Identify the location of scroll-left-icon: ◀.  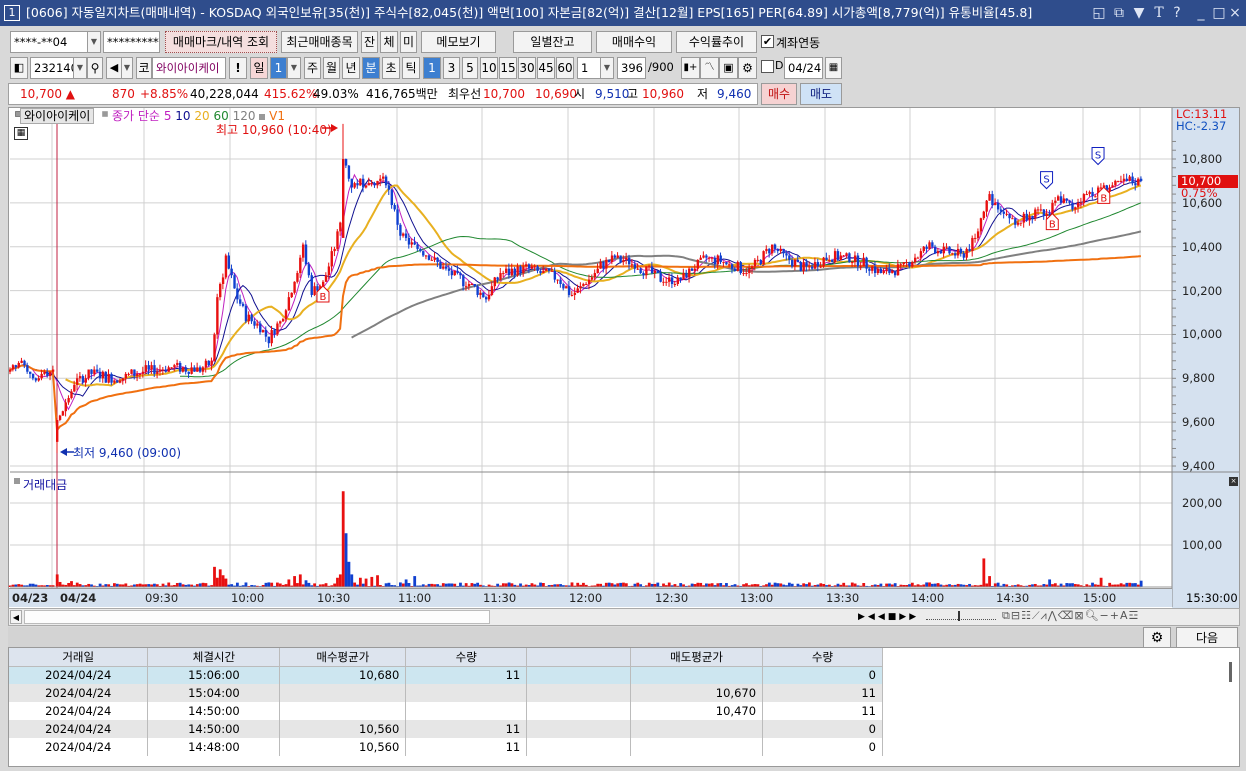
(16, 617).